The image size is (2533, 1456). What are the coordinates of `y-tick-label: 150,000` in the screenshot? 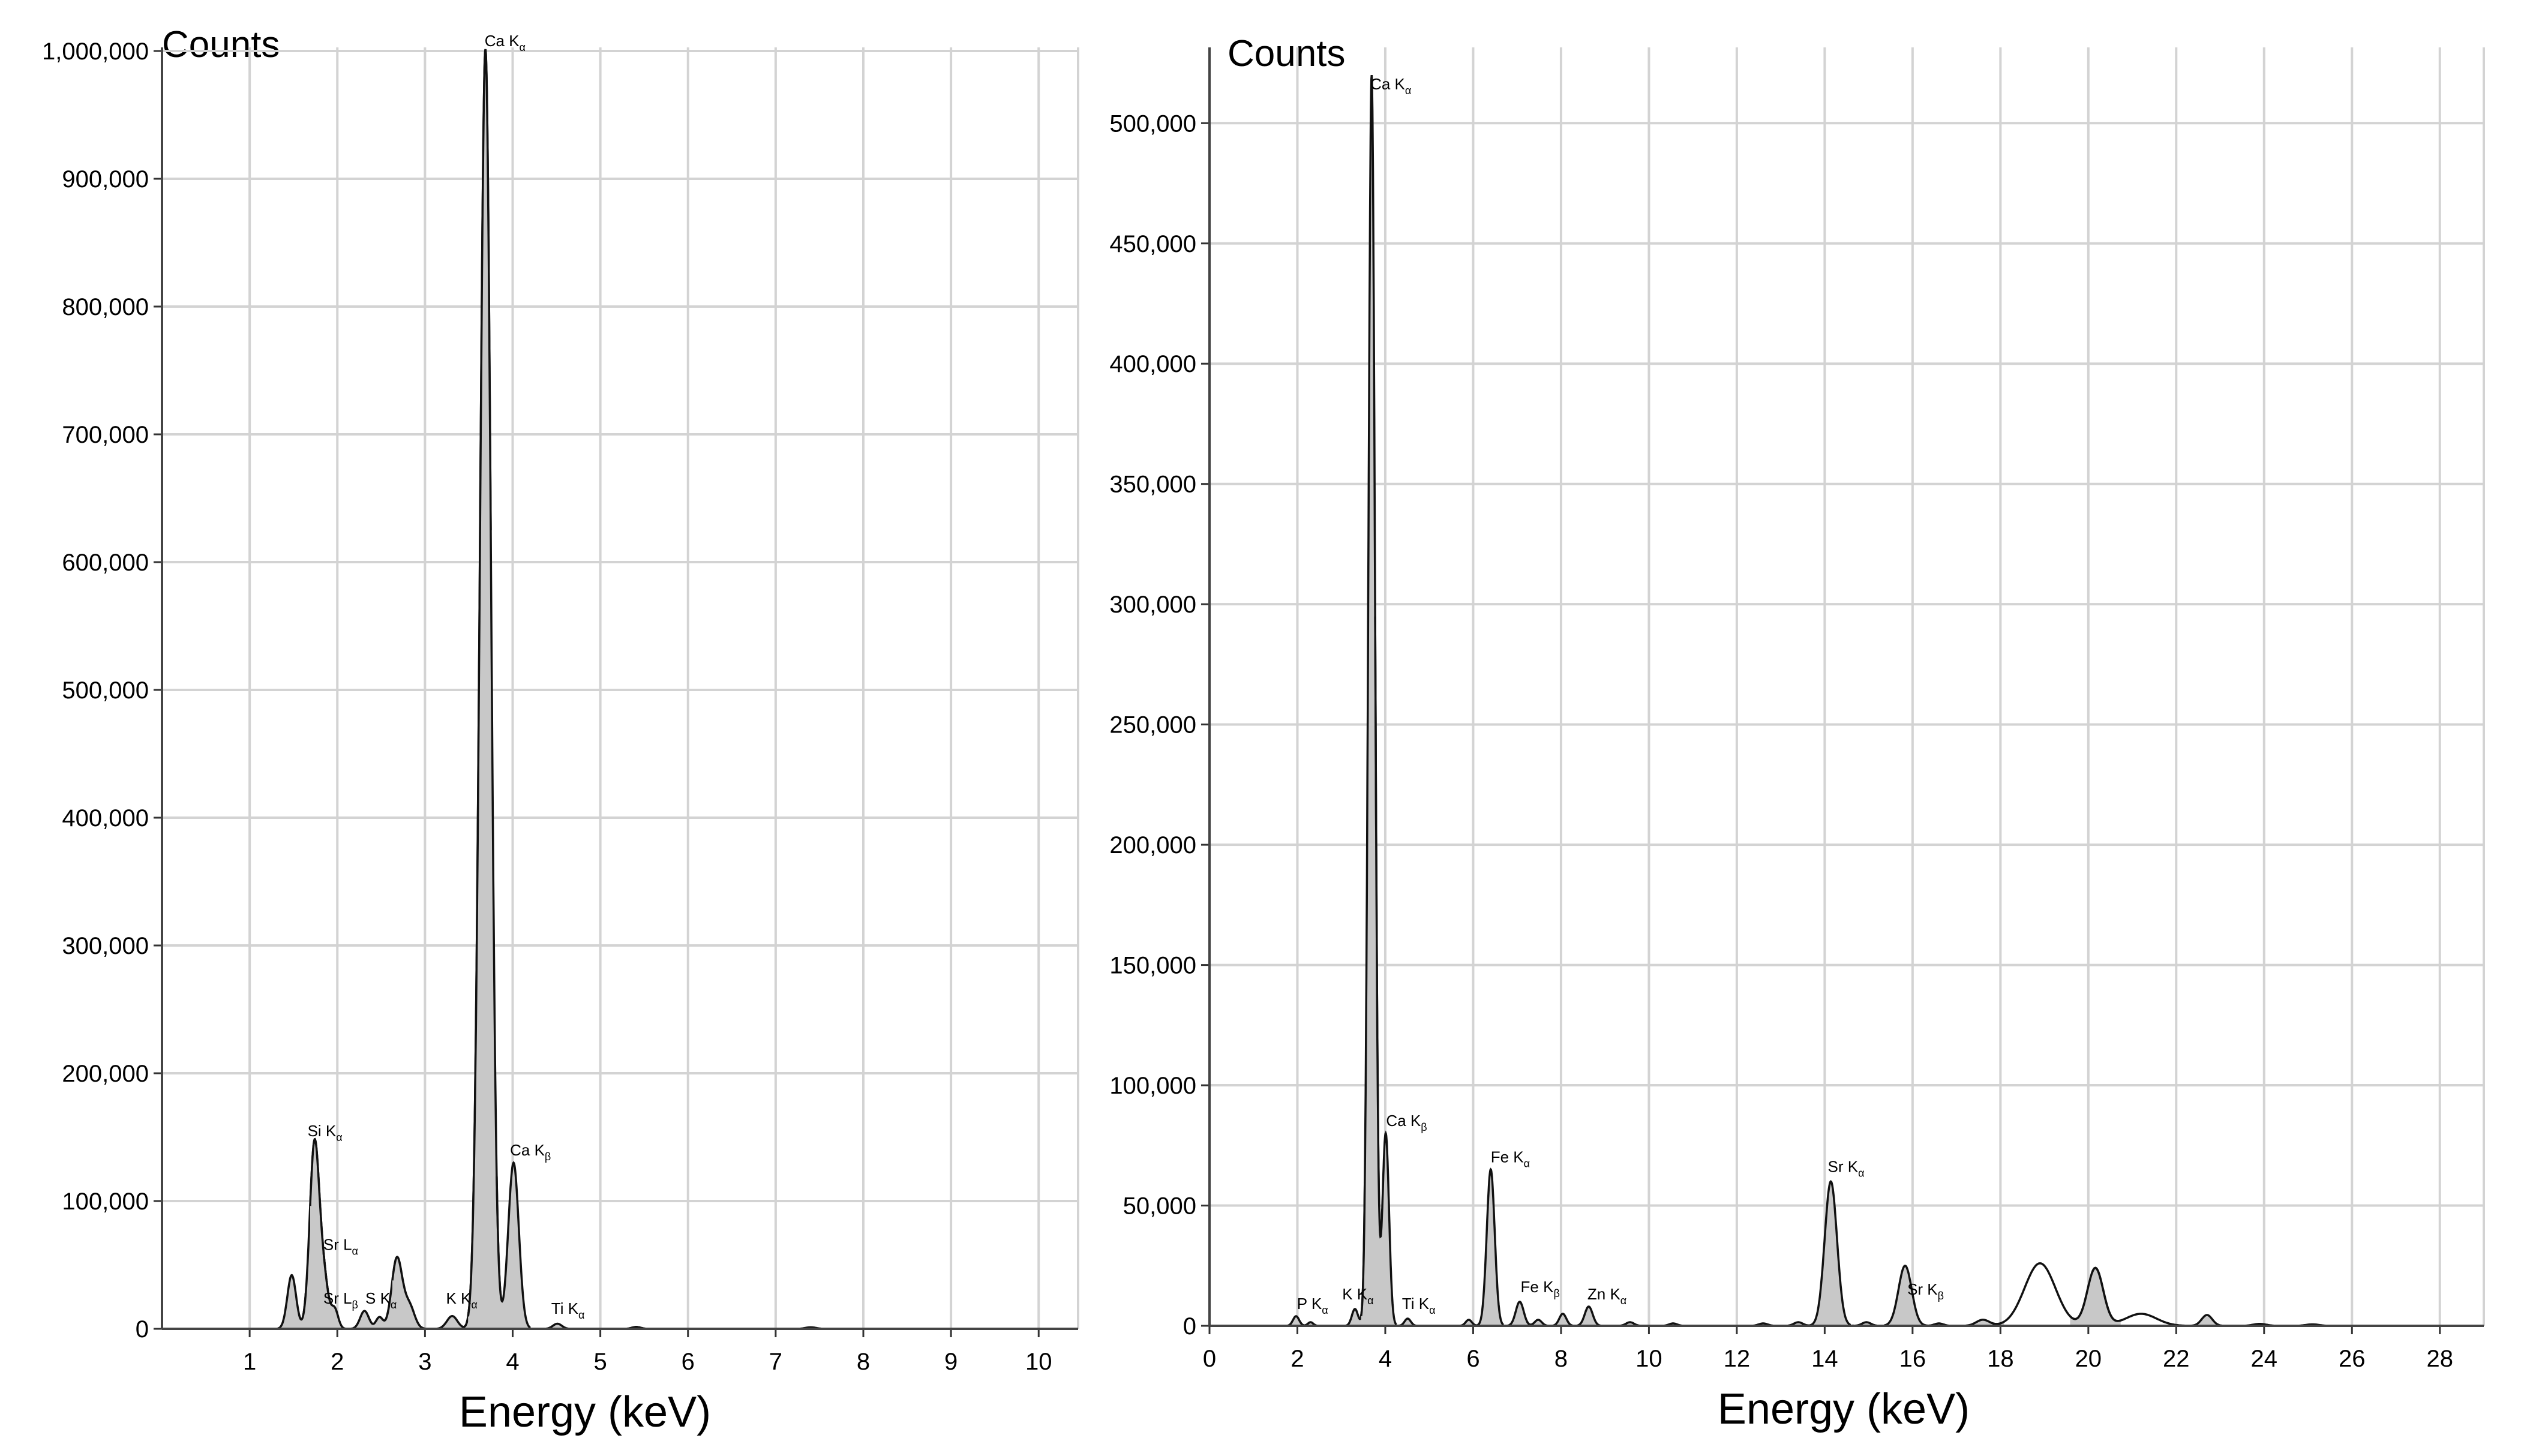 It's located at (1152, 966).